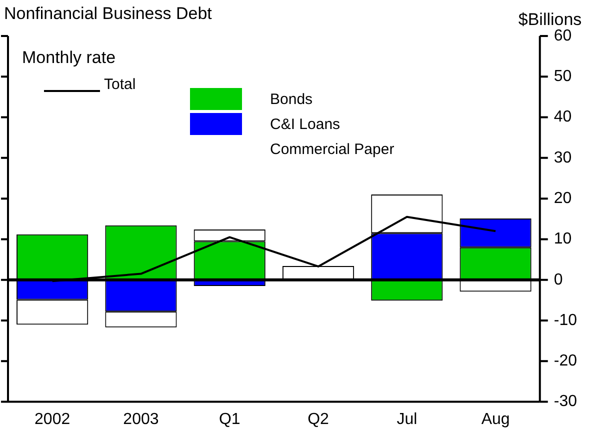 This screenshot has height=441, width=597. What do you see at coordinates (69, 58) in the screenshot?
I see `annotation: Monthly rate` at bounding box center [69, 58].